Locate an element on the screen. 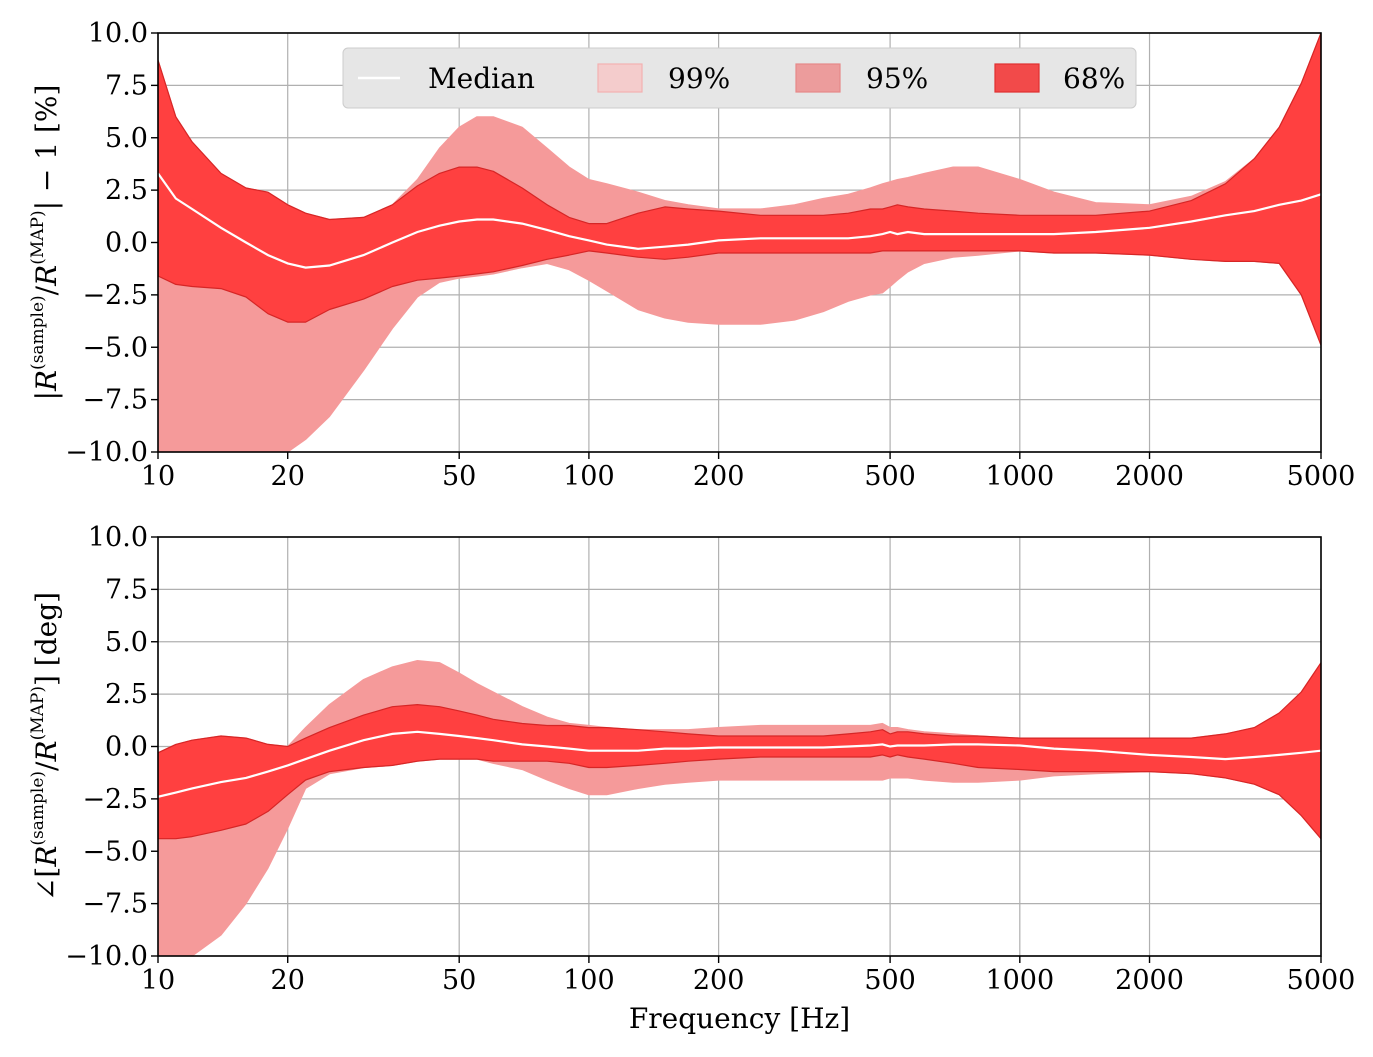 Image resolution: width=1373 pixels, height=1057 pixels. y-axis-label-post: ] [deg] is located at coordinates (46, 639).